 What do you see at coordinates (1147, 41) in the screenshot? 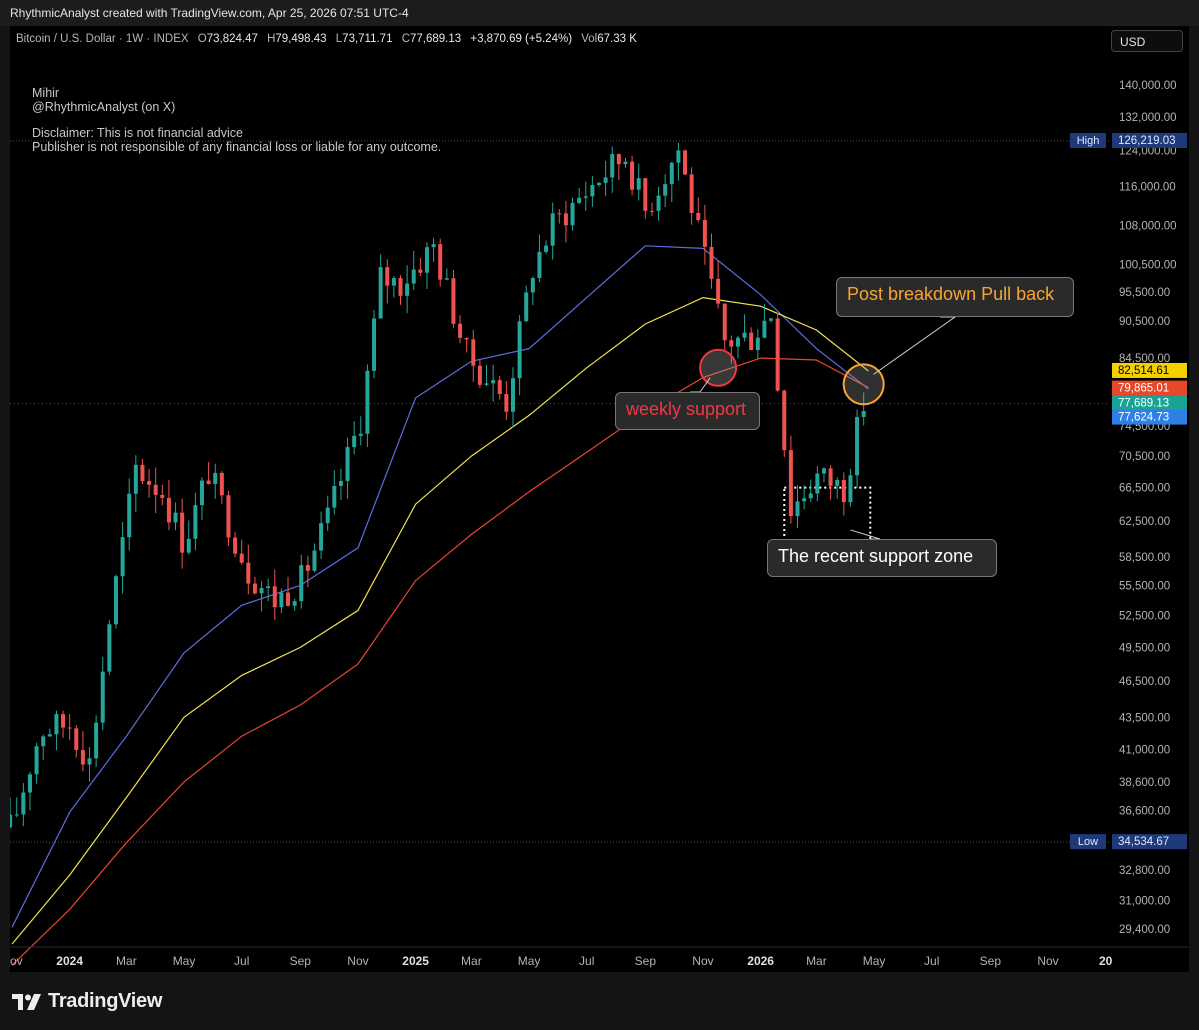
I see `currency-button: USD` at bounding box center [1147, 41].